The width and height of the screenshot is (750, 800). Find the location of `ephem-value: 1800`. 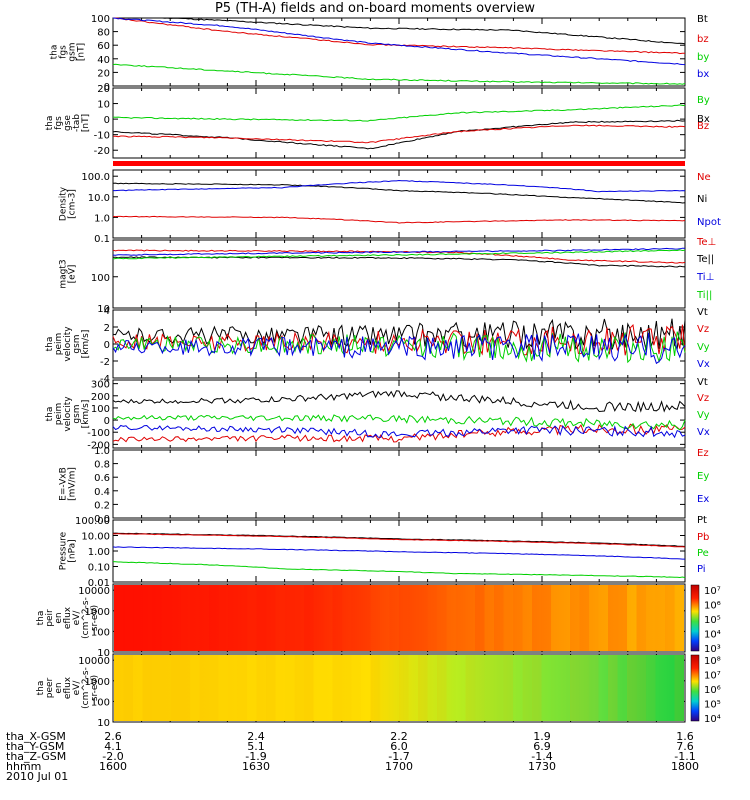

ephem-value: 1800 is located at coordinates (685, 766).